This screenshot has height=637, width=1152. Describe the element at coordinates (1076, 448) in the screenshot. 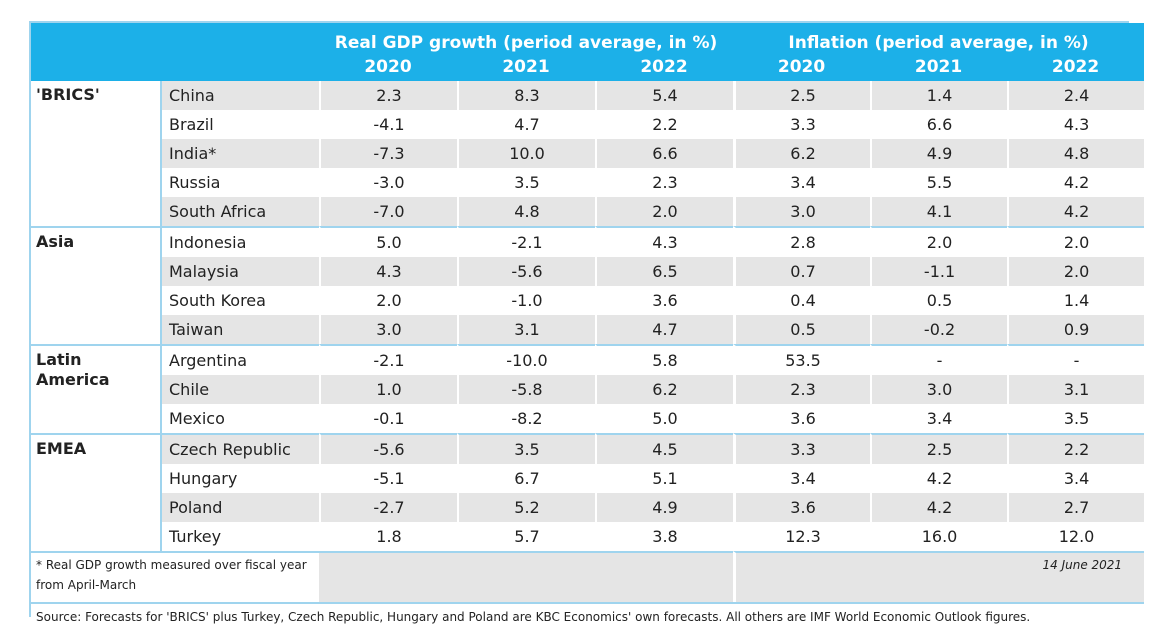

I see `inflation-value-cell: 2.2` at that location.